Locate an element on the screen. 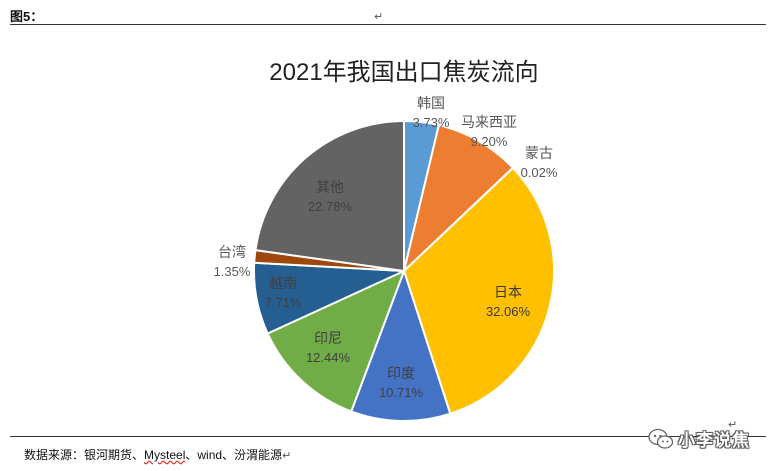  source-prefix: 数据来源：银河期货、 is located at coordinates (84, 455).